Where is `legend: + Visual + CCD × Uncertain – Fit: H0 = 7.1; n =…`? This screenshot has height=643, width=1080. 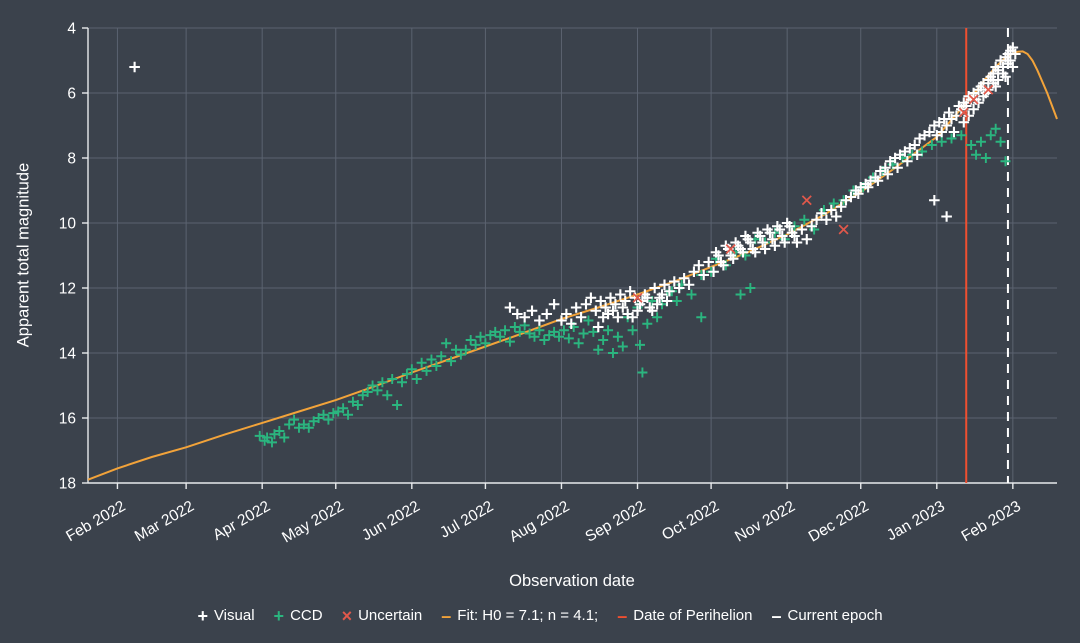 legend: + Visual + CCD × Uncertain – Fit: H0 = 7.1; n =… is located at coordinates (540, 615).